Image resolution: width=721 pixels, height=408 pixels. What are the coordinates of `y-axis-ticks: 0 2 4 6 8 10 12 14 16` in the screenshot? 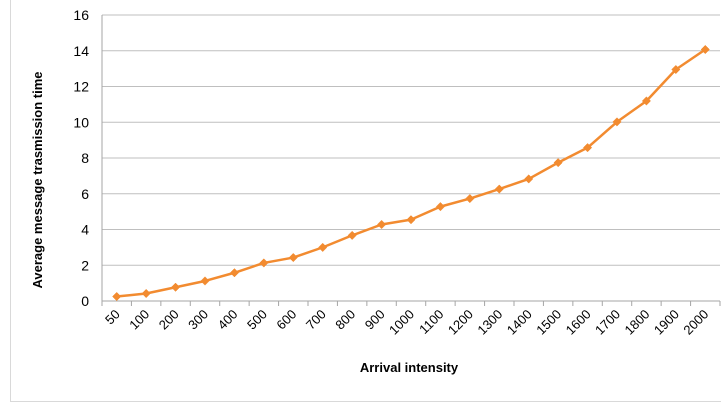 It's located at (81, 158).